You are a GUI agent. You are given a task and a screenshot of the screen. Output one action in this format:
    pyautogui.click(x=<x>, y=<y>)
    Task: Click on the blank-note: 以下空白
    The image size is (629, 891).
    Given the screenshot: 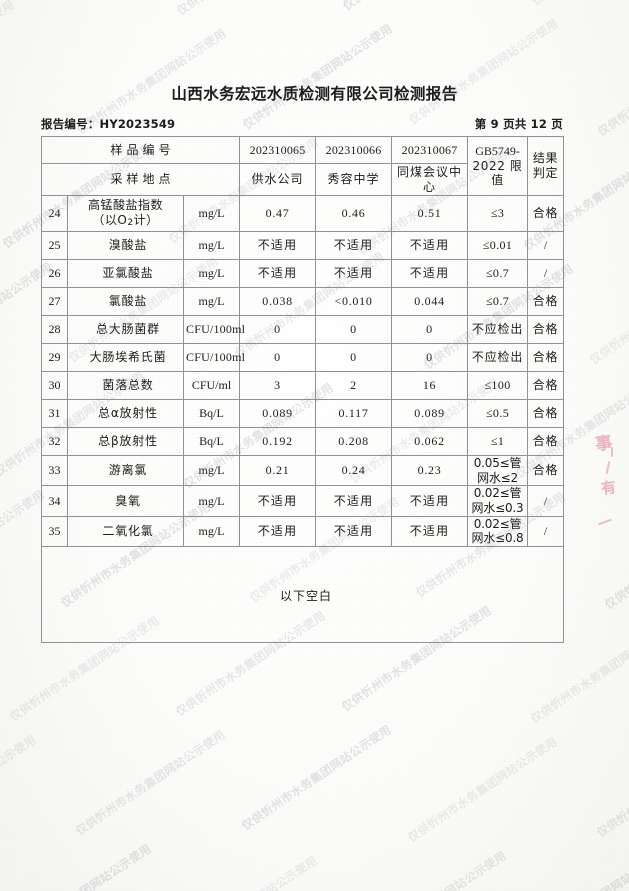 What is the action you would take?
    pyautogui.click(x=302, y=594)
    